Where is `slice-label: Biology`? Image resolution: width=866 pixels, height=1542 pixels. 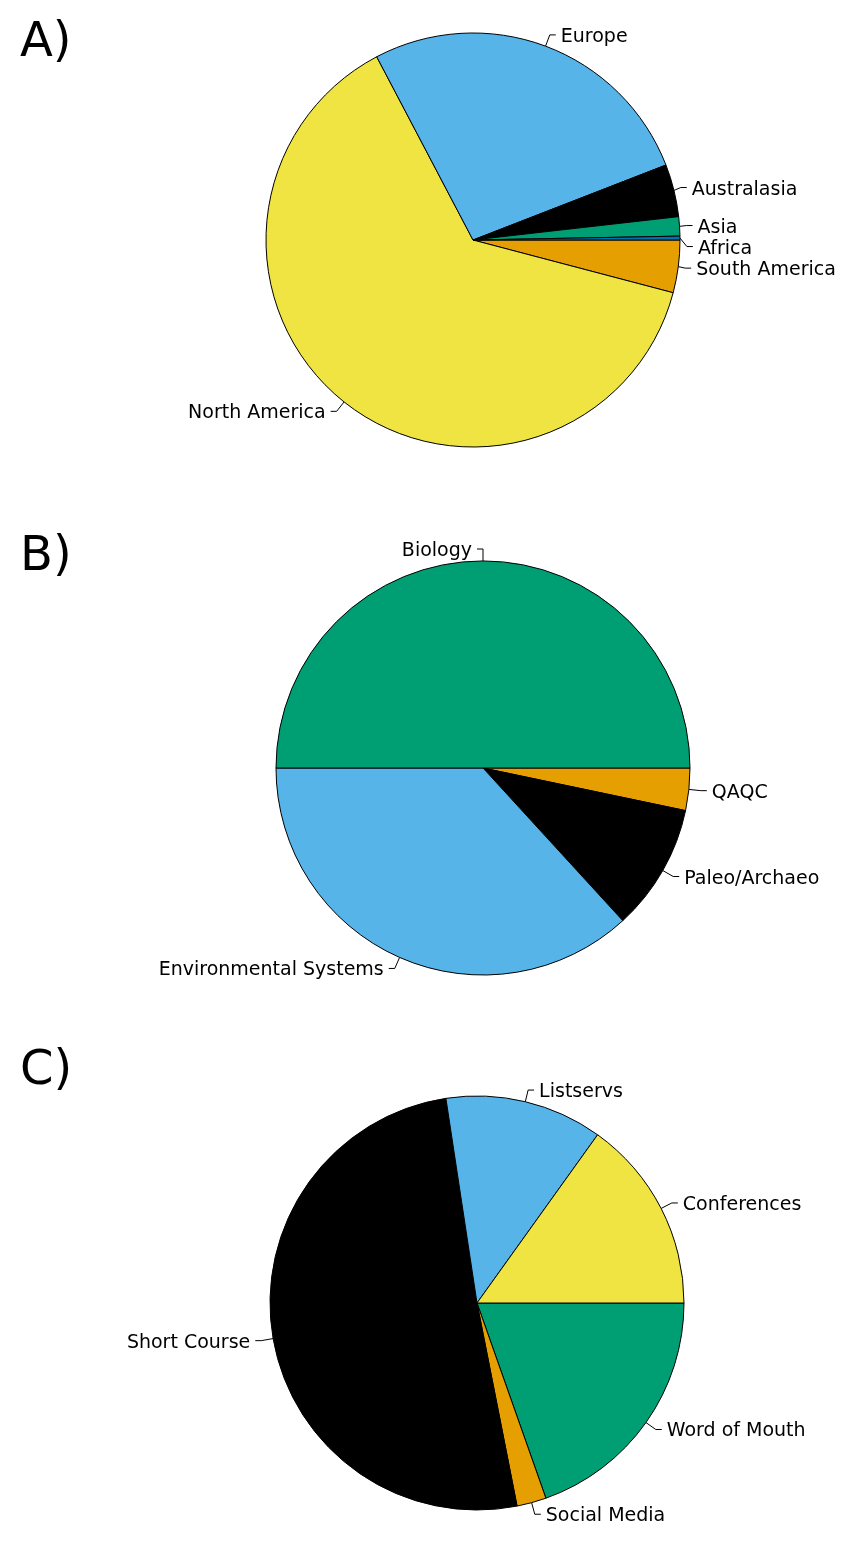
slice-label: Biology is located at coordinates (436, 549).